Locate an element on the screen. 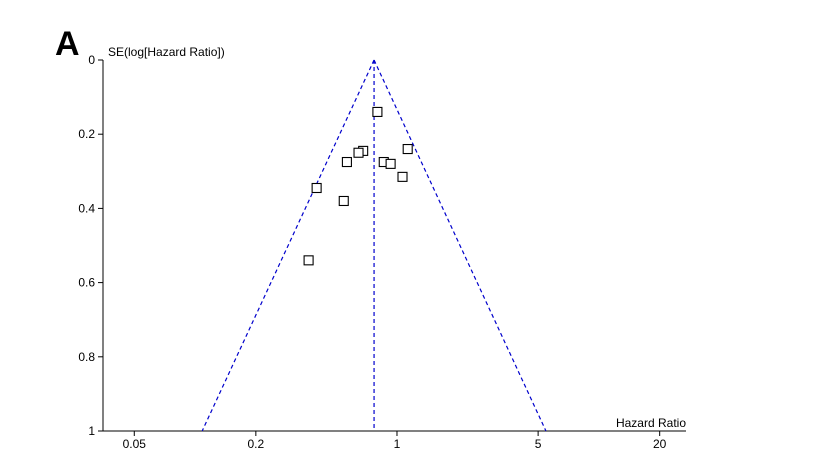  x-axis-title: Hazard Ratio is located at coordinates (651, 423).